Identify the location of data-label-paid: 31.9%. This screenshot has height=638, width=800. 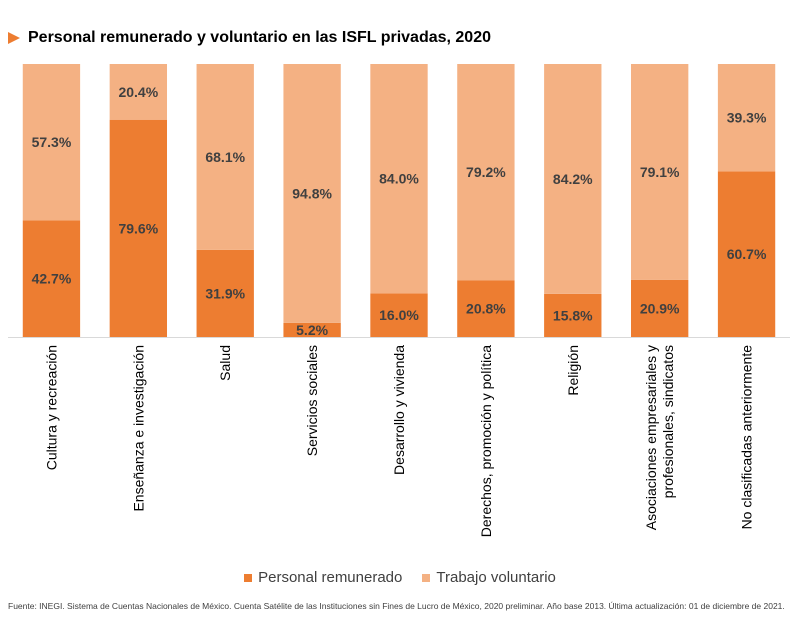
(225, 293).